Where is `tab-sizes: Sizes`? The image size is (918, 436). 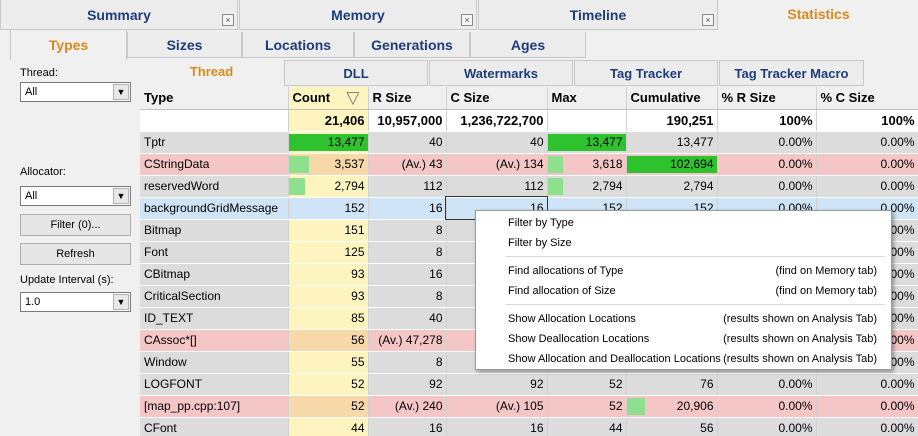 tab-sizes: Sizes is located at coordinates (184, 45).